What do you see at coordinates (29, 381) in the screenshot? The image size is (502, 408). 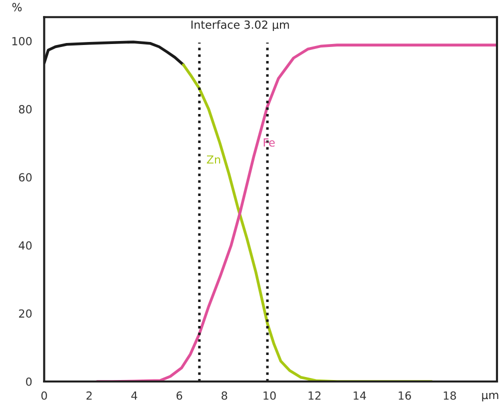 I see `y-tick-label: 0` at bounding box center [29, 381].